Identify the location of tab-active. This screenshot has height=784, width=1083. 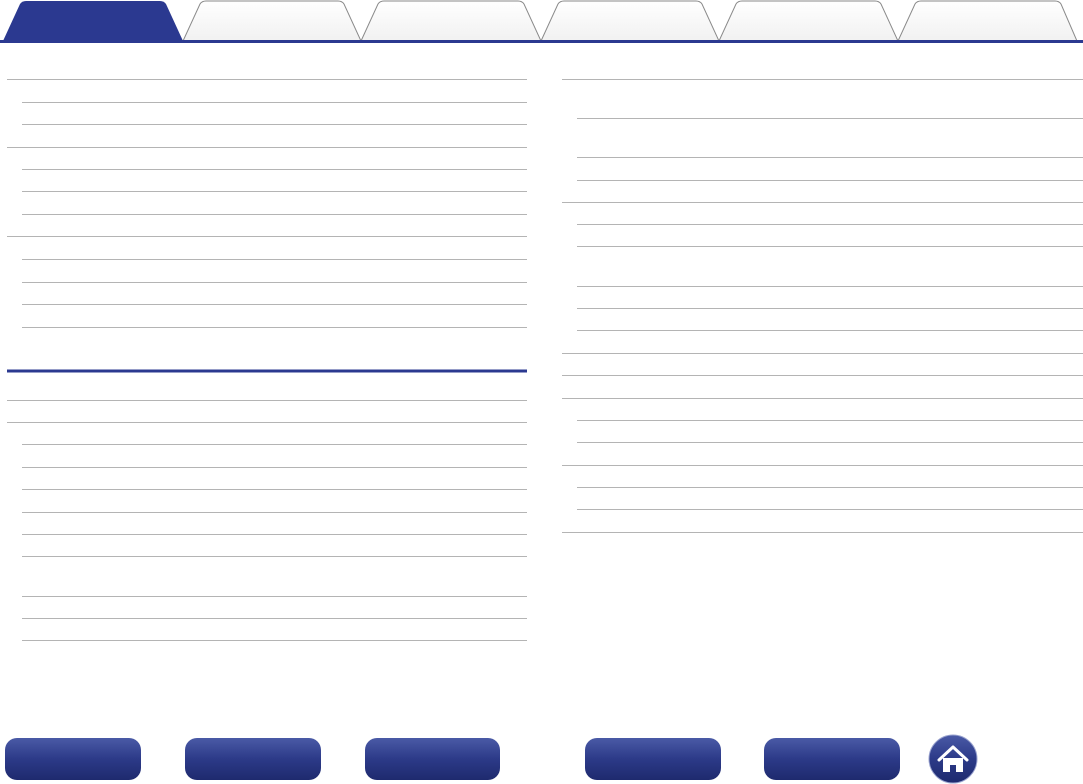
(93, 21).